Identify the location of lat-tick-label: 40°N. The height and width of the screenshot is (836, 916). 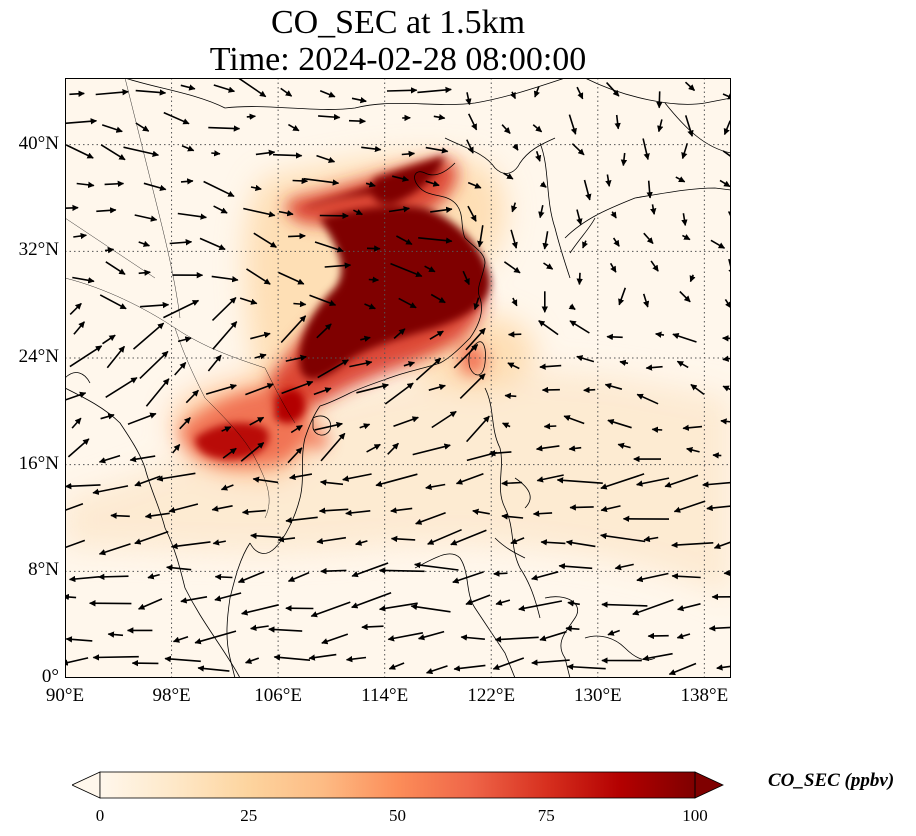
(38, 143).